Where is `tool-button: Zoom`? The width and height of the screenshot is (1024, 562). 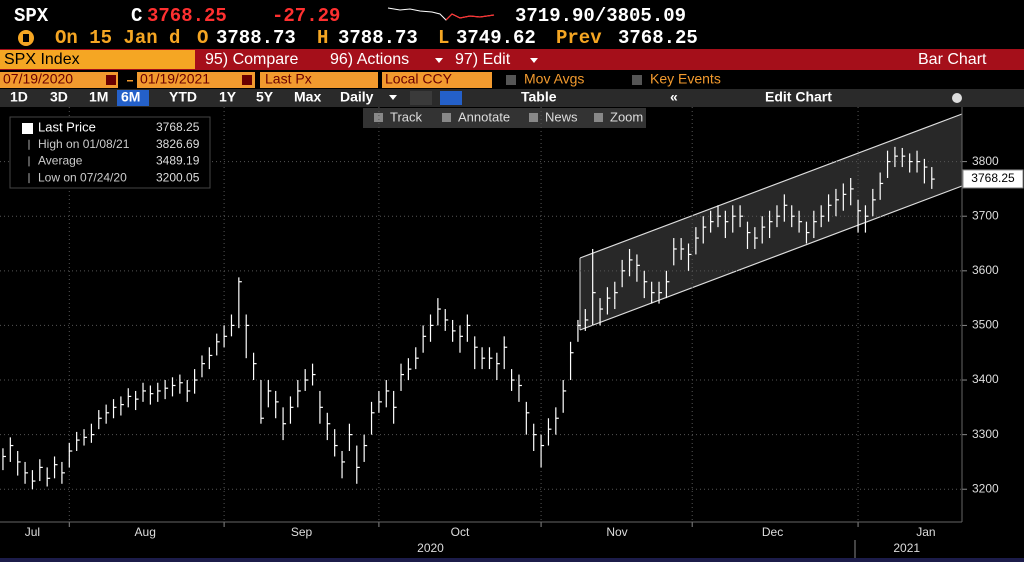 tool-button: Zoom is located at coordinates (626, 116).